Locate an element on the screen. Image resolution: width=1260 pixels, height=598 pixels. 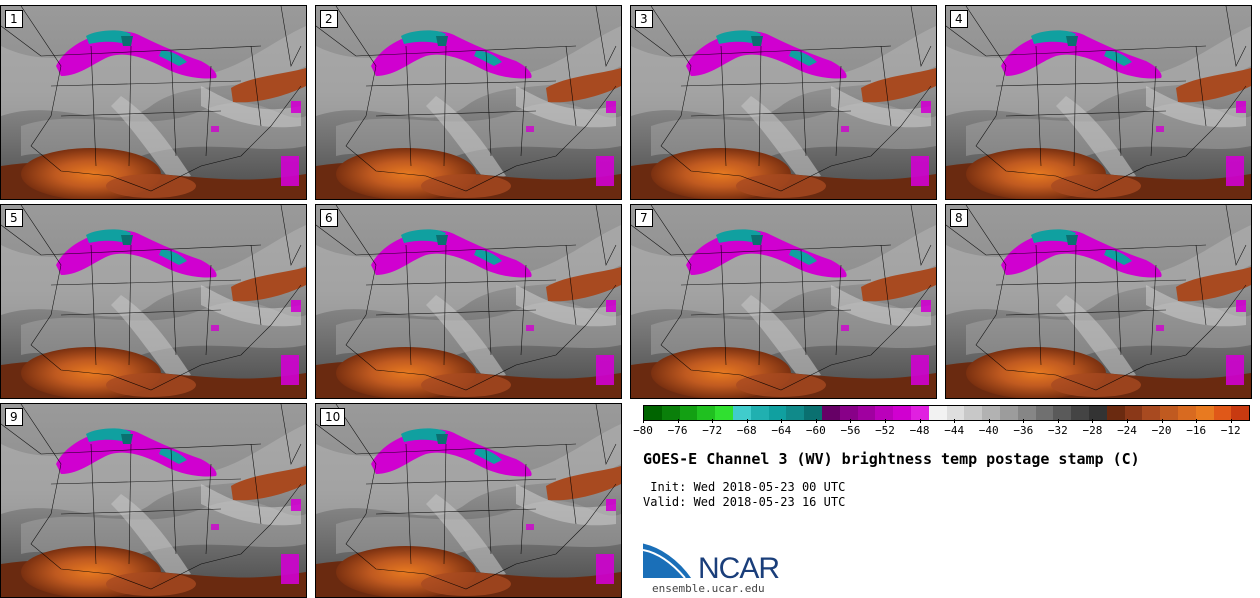
panel-label-4: 4 is located at coordinates (959, 19).